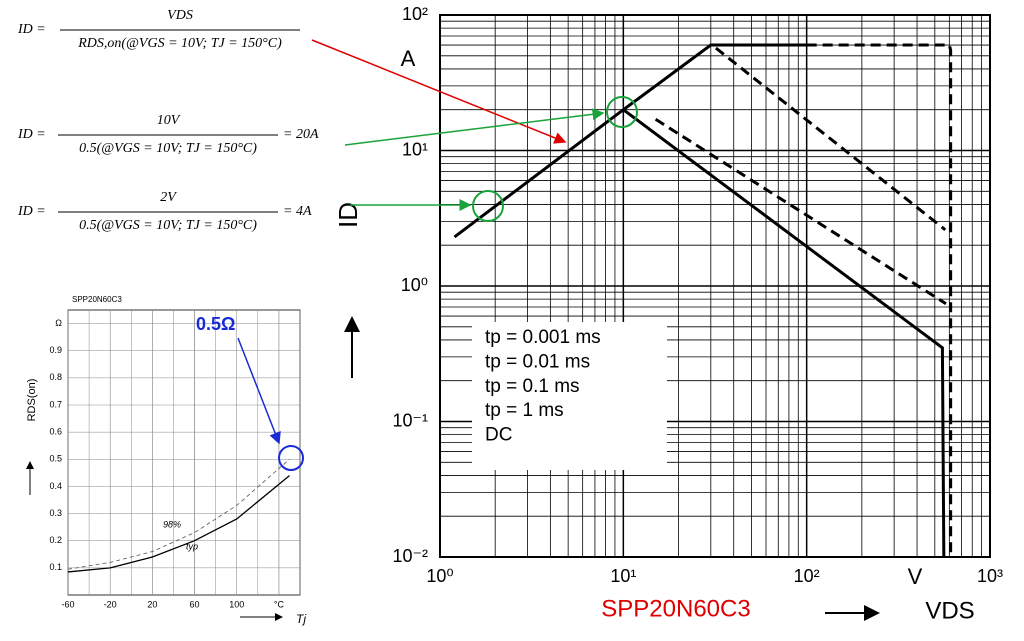 The width and height of the screenshot is (1024, 641). I want to click on y-tick-label: 0.2, so click(55, 540).